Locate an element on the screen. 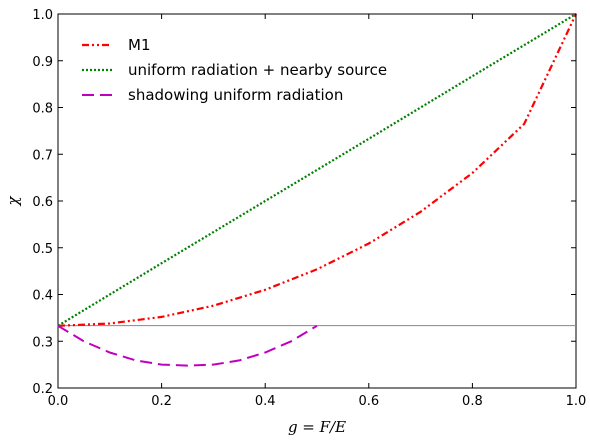 This screenshot has width=590, height=443. legend-label-3: shadowing uniform radiation is located at coordinates (235, 95).